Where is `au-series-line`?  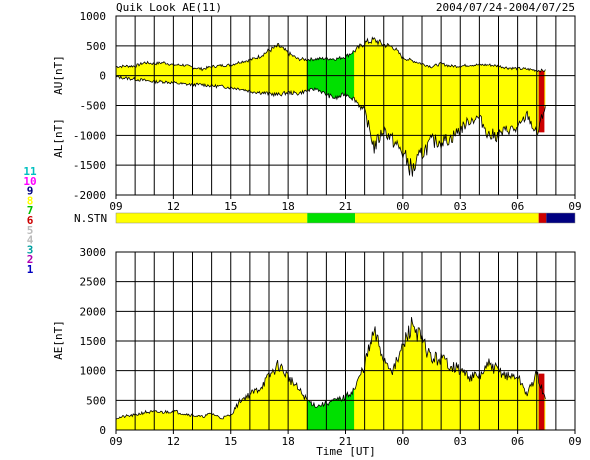 au-series-line is located at coordinates (330, 54).